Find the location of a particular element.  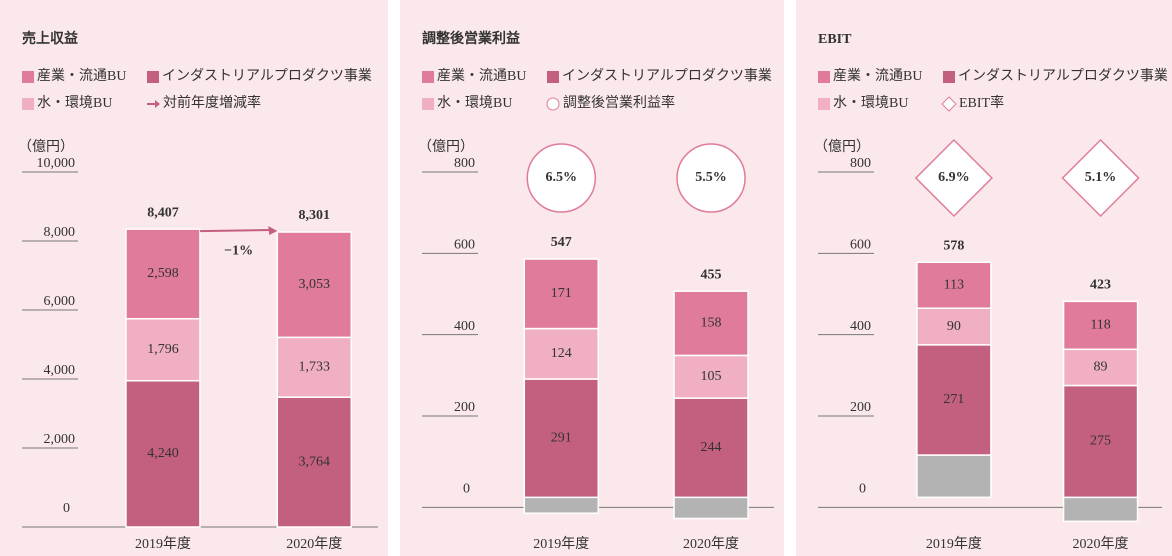

data-label: 1,733 is located at coordinates (315, 366).